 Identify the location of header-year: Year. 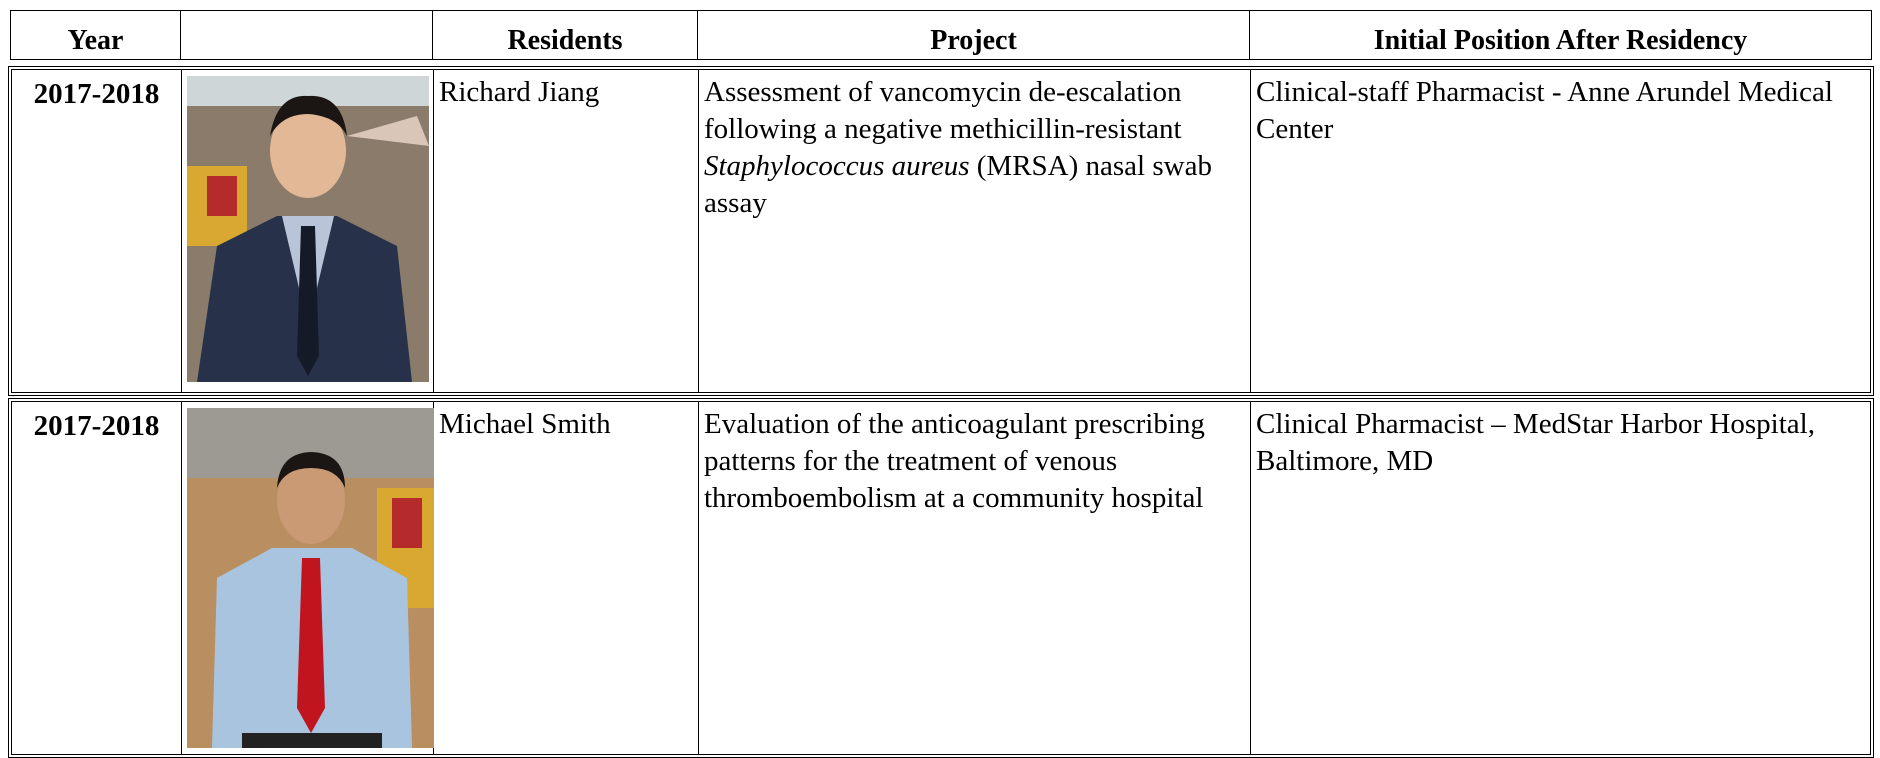
(96, 35).